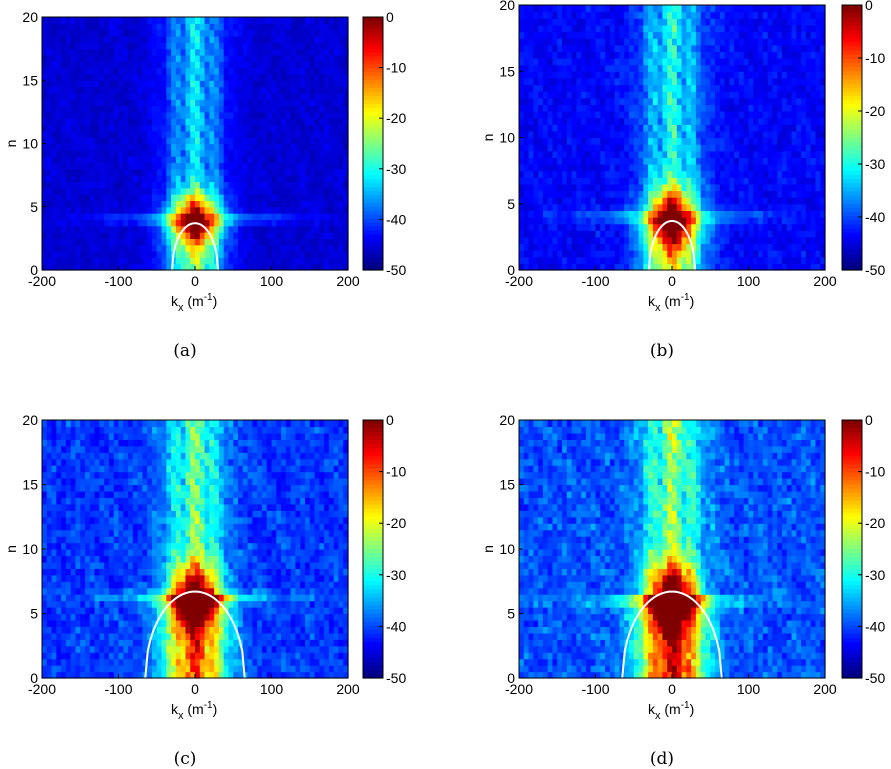 This screenshot has height=769, width=891. I want to click on colorbar-a: 0 -10 -20 -30 -40 -50, so click(384, 143).